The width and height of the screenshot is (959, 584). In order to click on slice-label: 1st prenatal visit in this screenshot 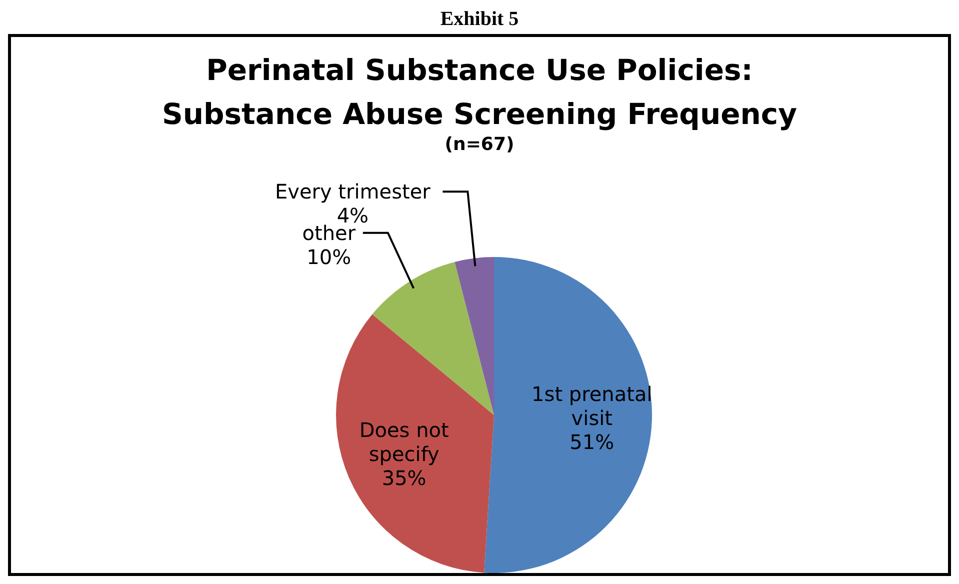, I will do `click(592, 406)`.